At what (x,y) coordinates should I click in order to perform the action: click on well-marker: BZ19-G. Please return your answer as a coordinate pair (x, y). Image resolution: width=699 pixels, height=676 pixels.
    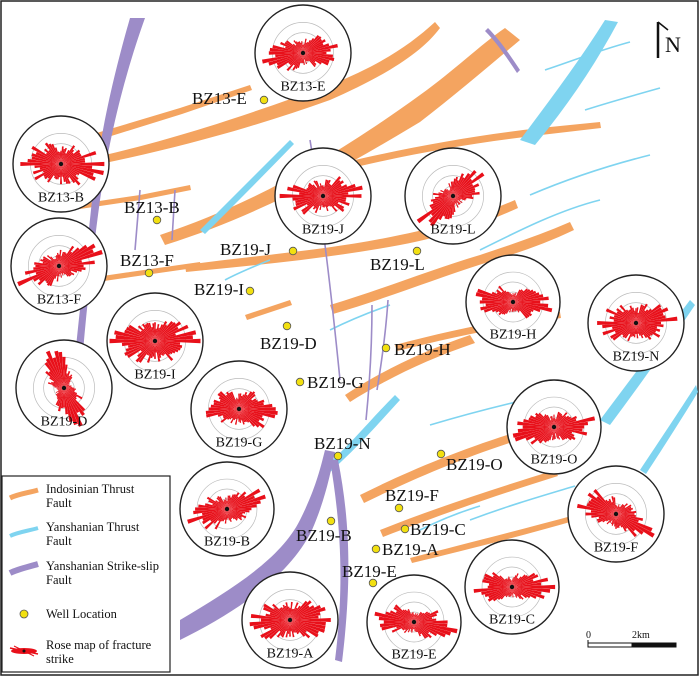
    Looking at the image, I should click on (329, 382).